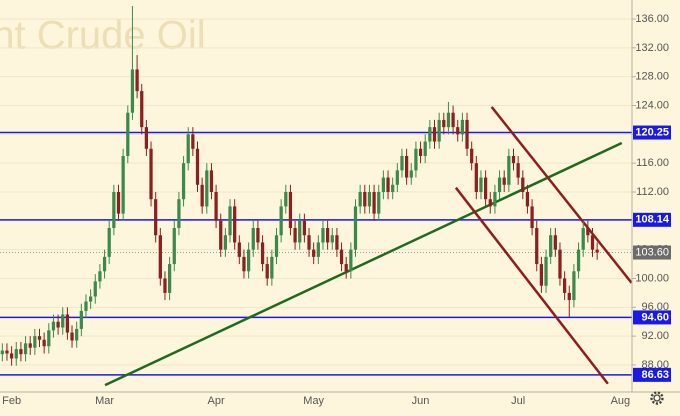 This screenshot has height=416, width=680. What do you see at coordinates (655, 375) in the screenshot?
I see `level-label: 86.63` at bounding box center [655, 375].